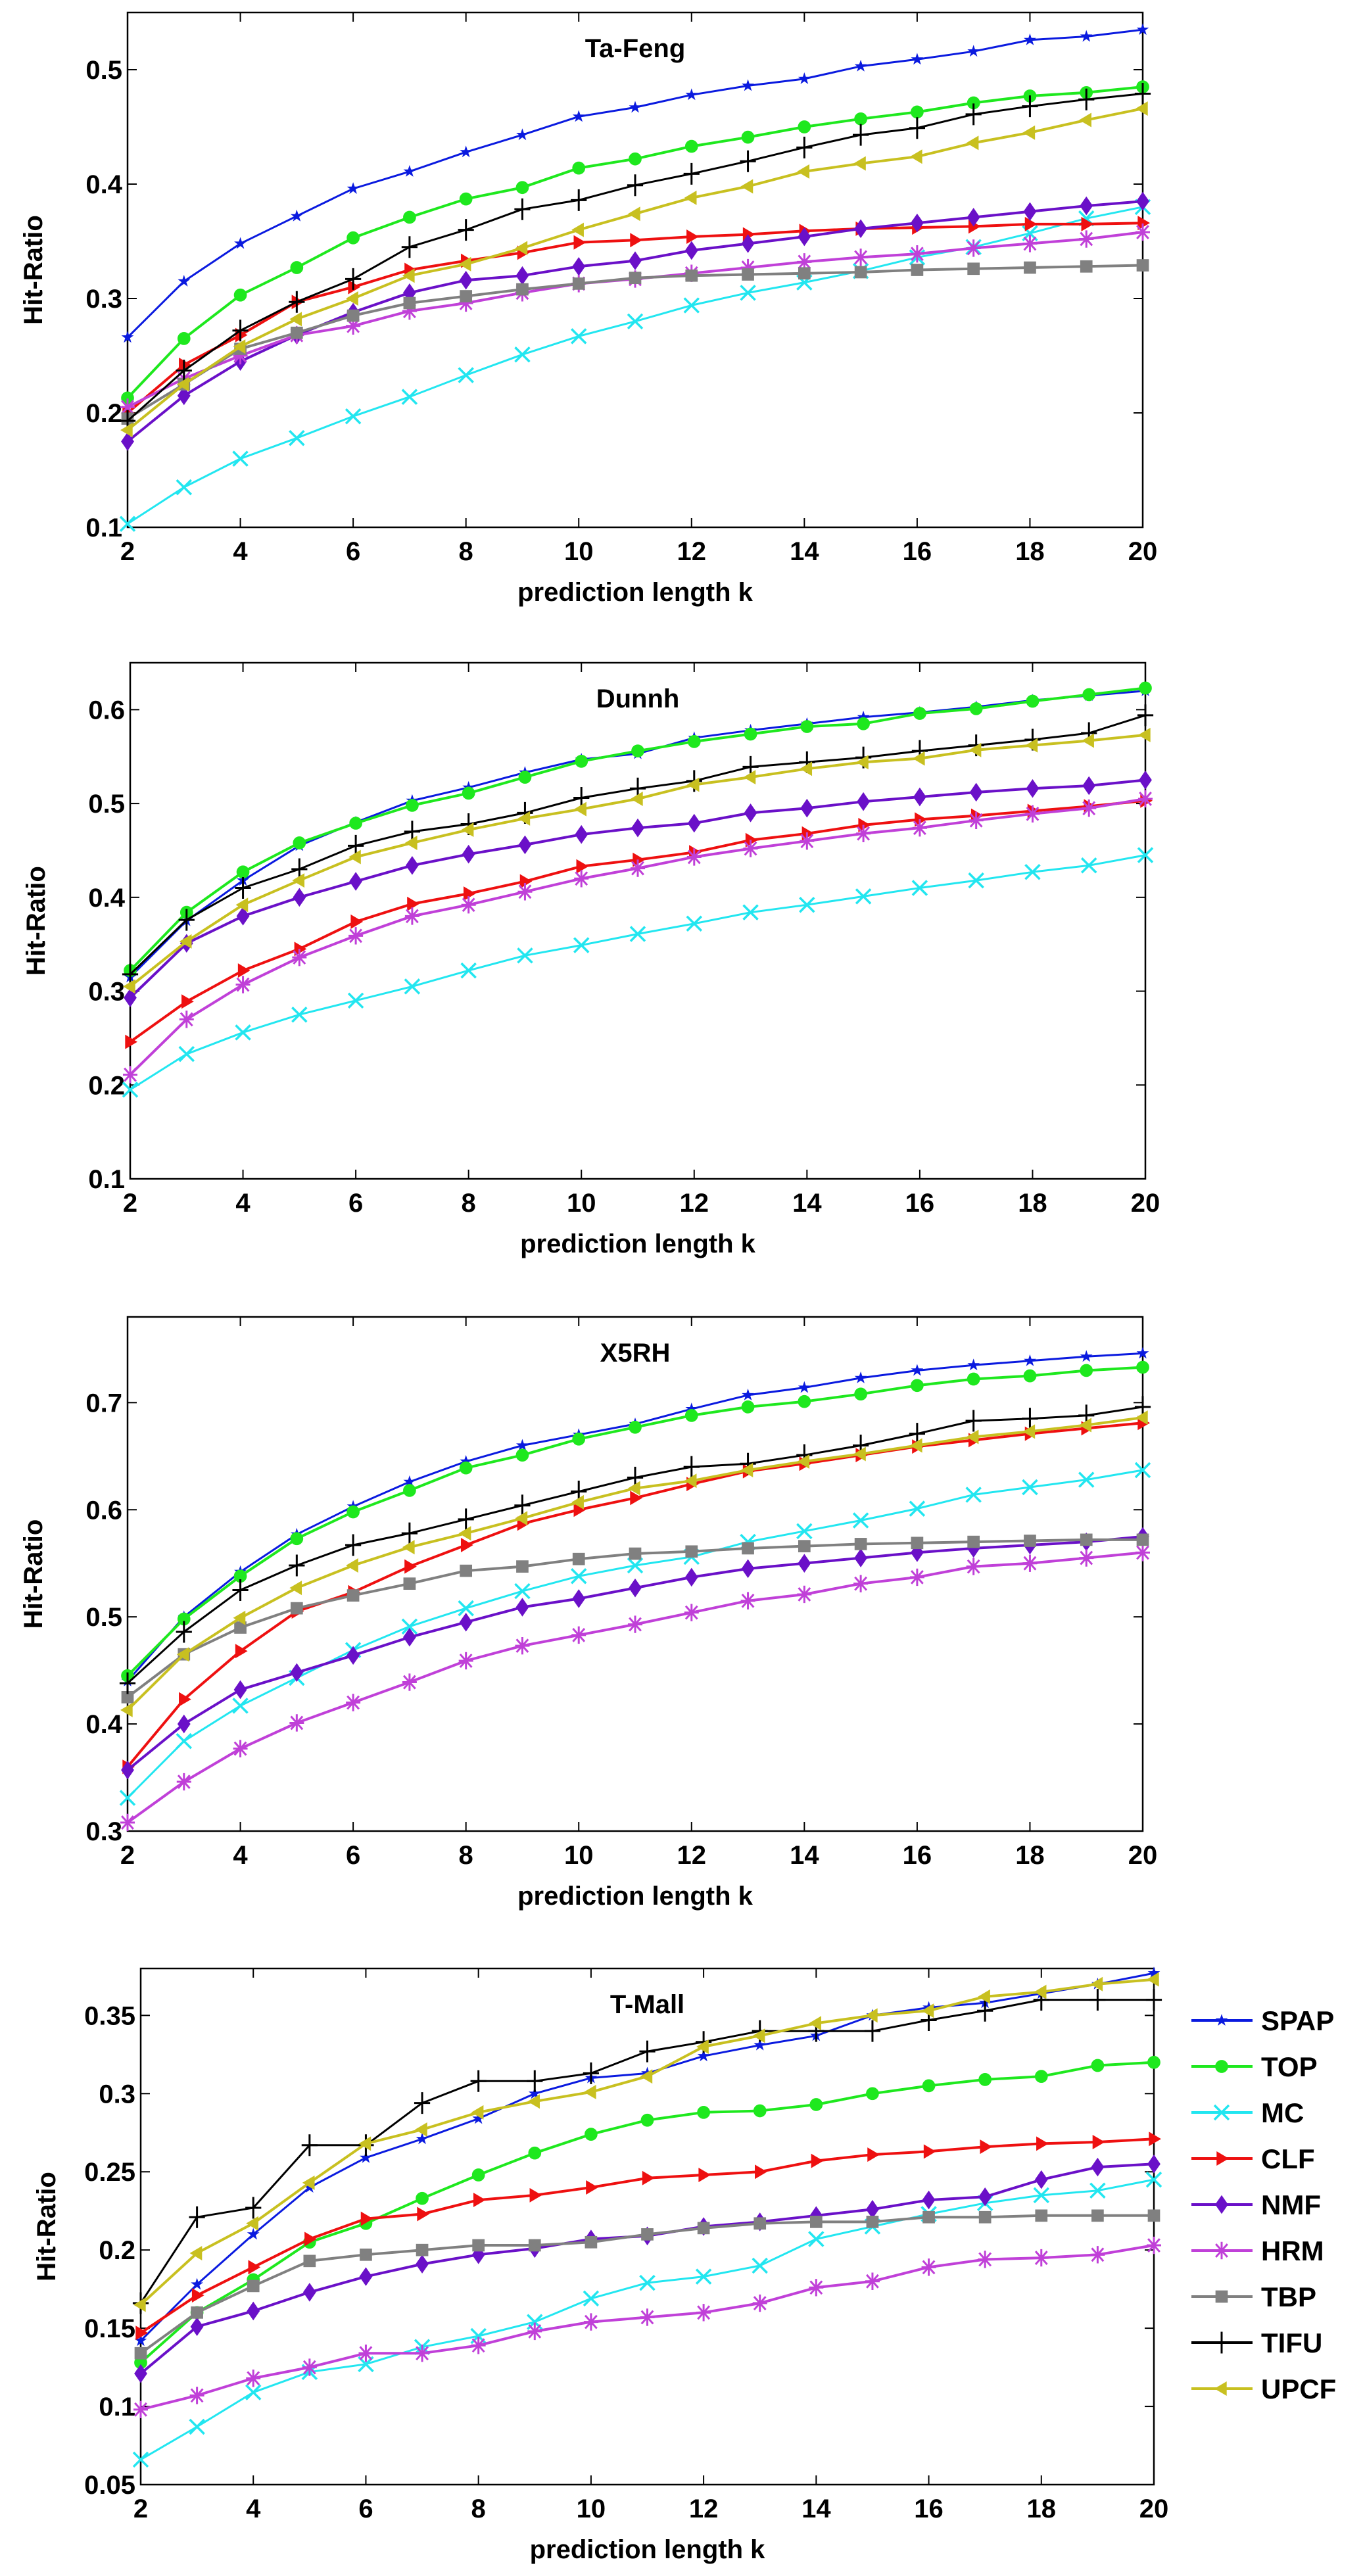 This screenshot has width=1363, height=2576. Describe the element at coordinates (240, 1856) in the screenshot. I see `x-tick-label: 4` at that location.